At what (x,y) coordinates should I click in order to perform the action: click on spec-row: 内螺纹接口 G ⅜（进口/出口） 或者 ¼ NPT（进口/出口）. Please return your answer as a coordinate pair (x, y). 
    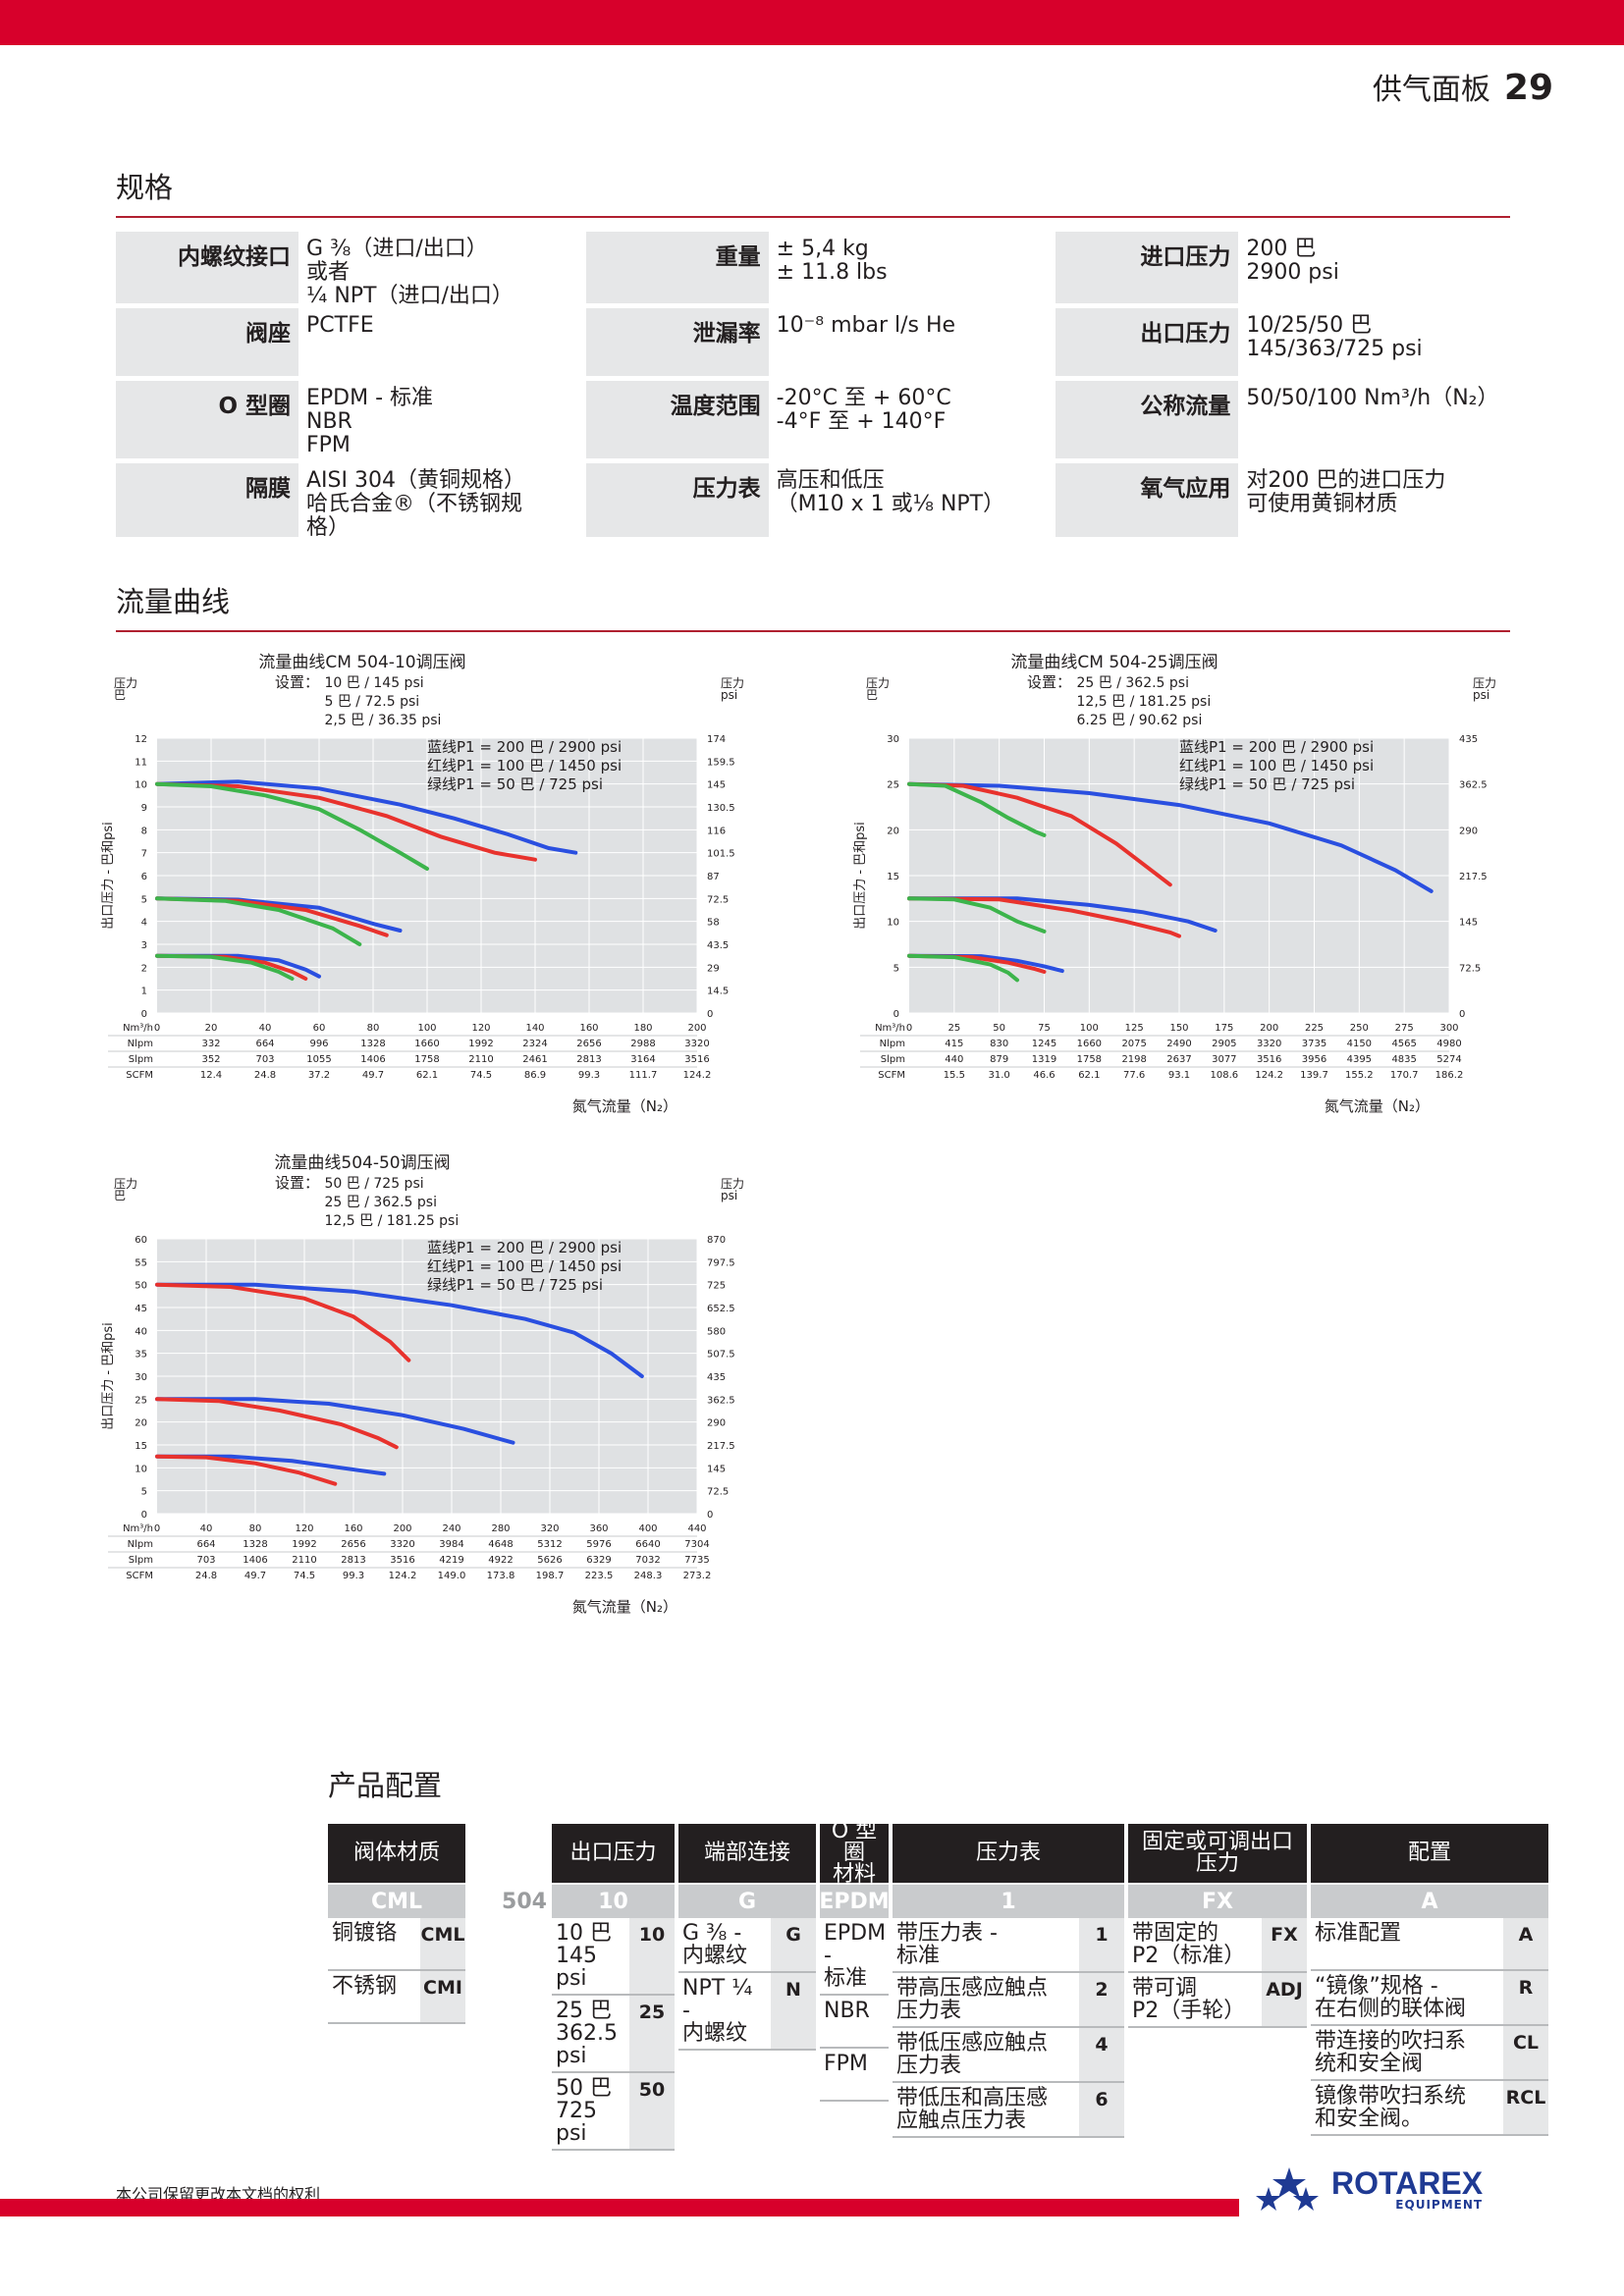
    Looking at the image, I should click on (343, 270).